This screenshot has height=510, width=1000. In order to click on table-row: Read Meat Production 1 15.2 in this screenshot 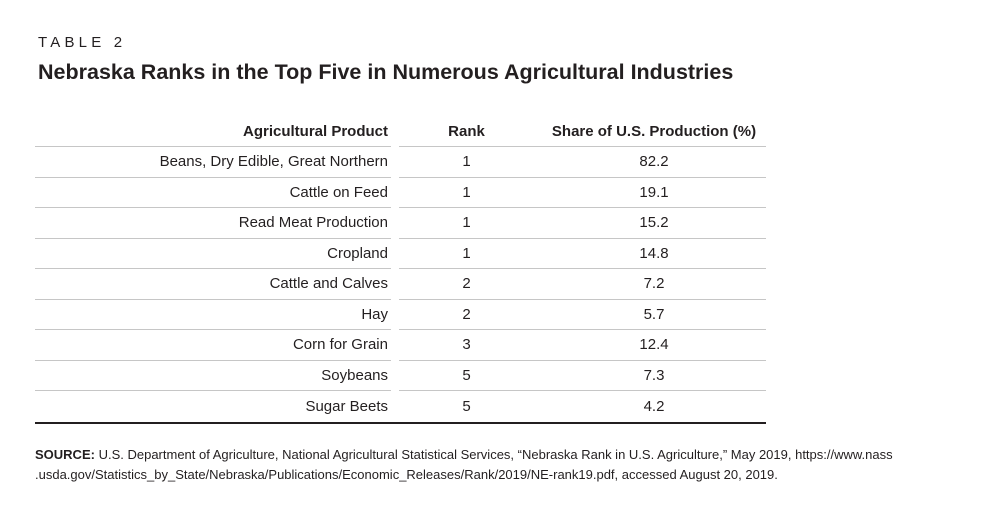, I will do `click(400, 223)`.